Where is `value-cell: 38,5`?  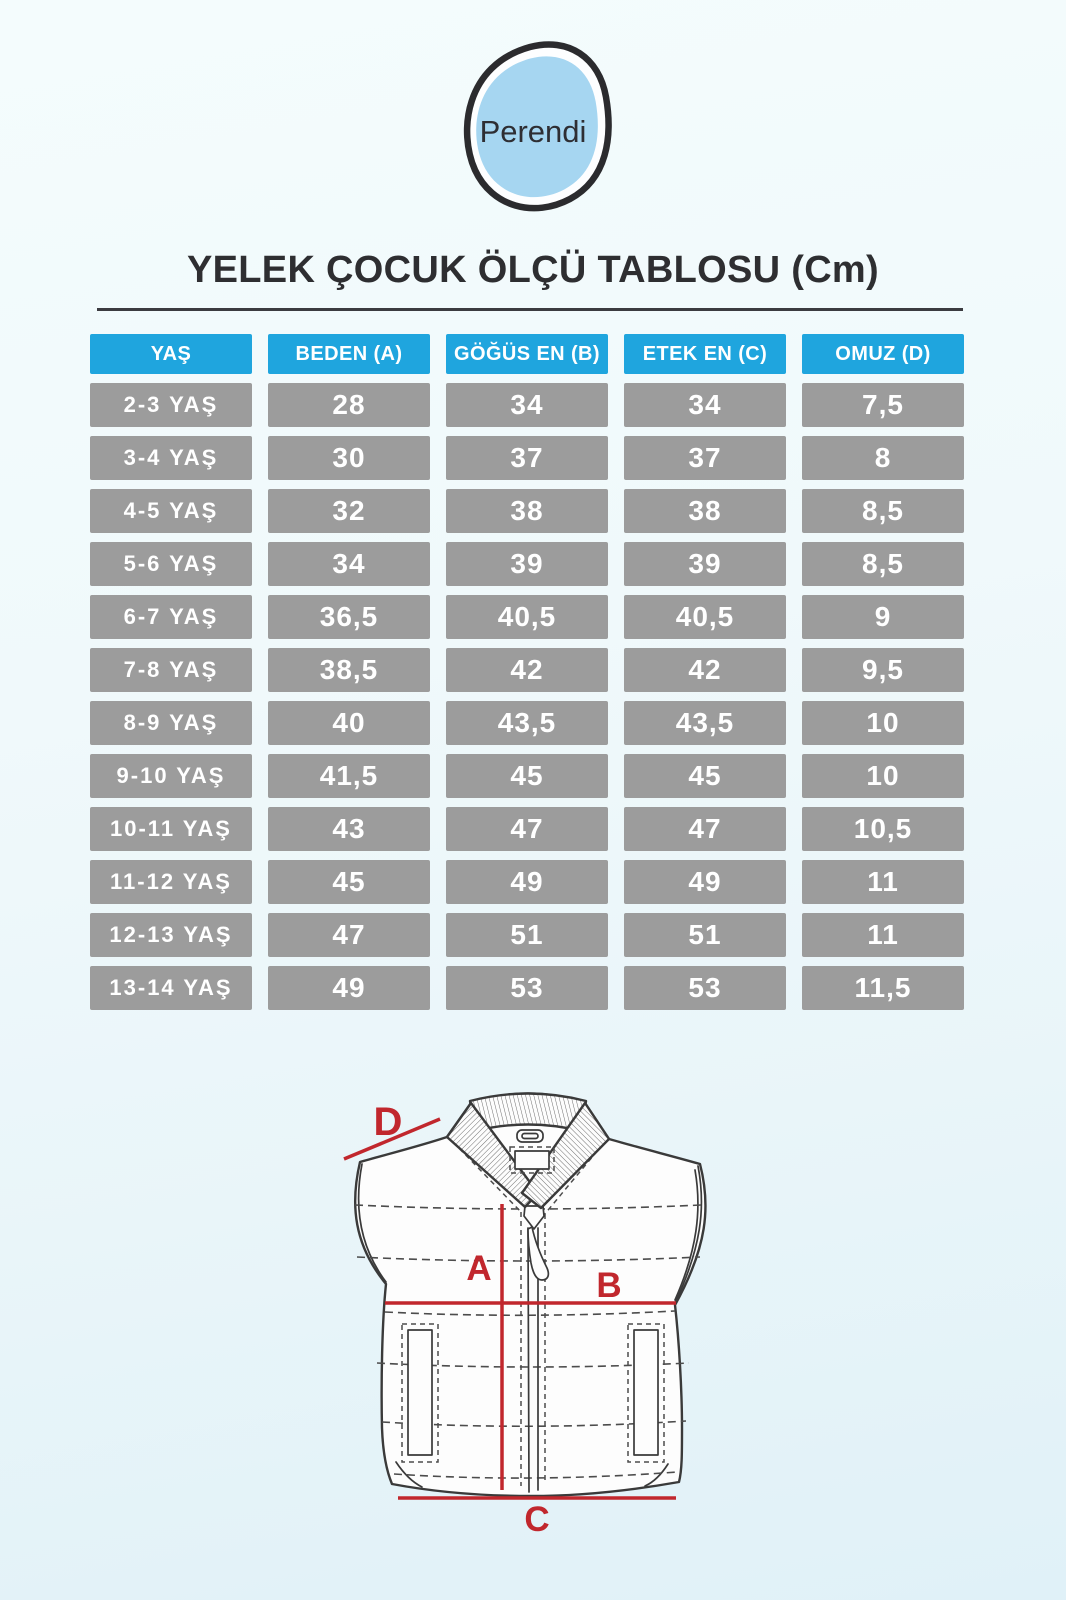 value-cell: 38,5 is located at coordinates (349, 670).